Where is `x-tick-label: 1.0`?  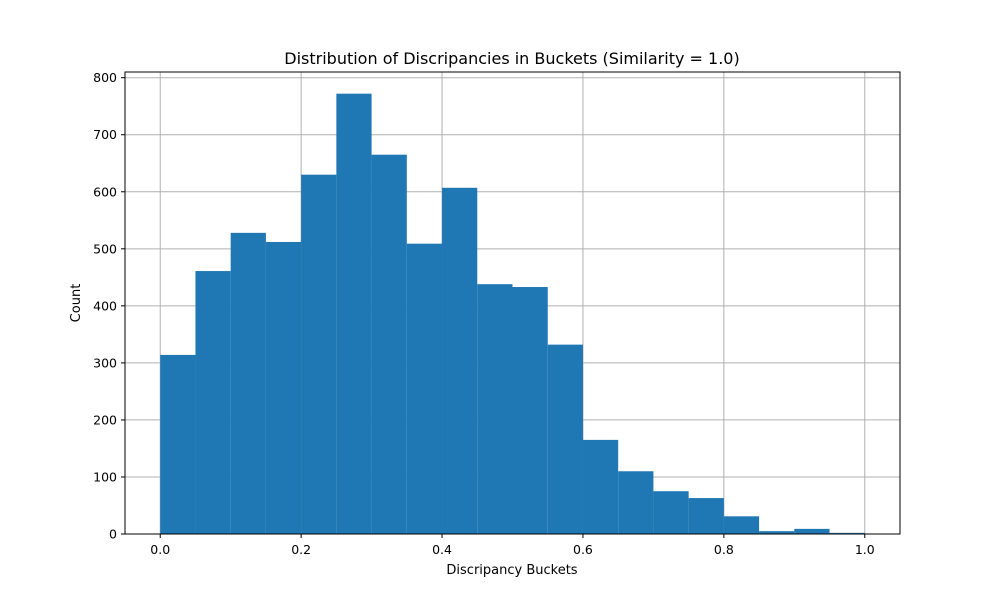
x-tick-label: 1.0 is located at coordinates (865, 549).